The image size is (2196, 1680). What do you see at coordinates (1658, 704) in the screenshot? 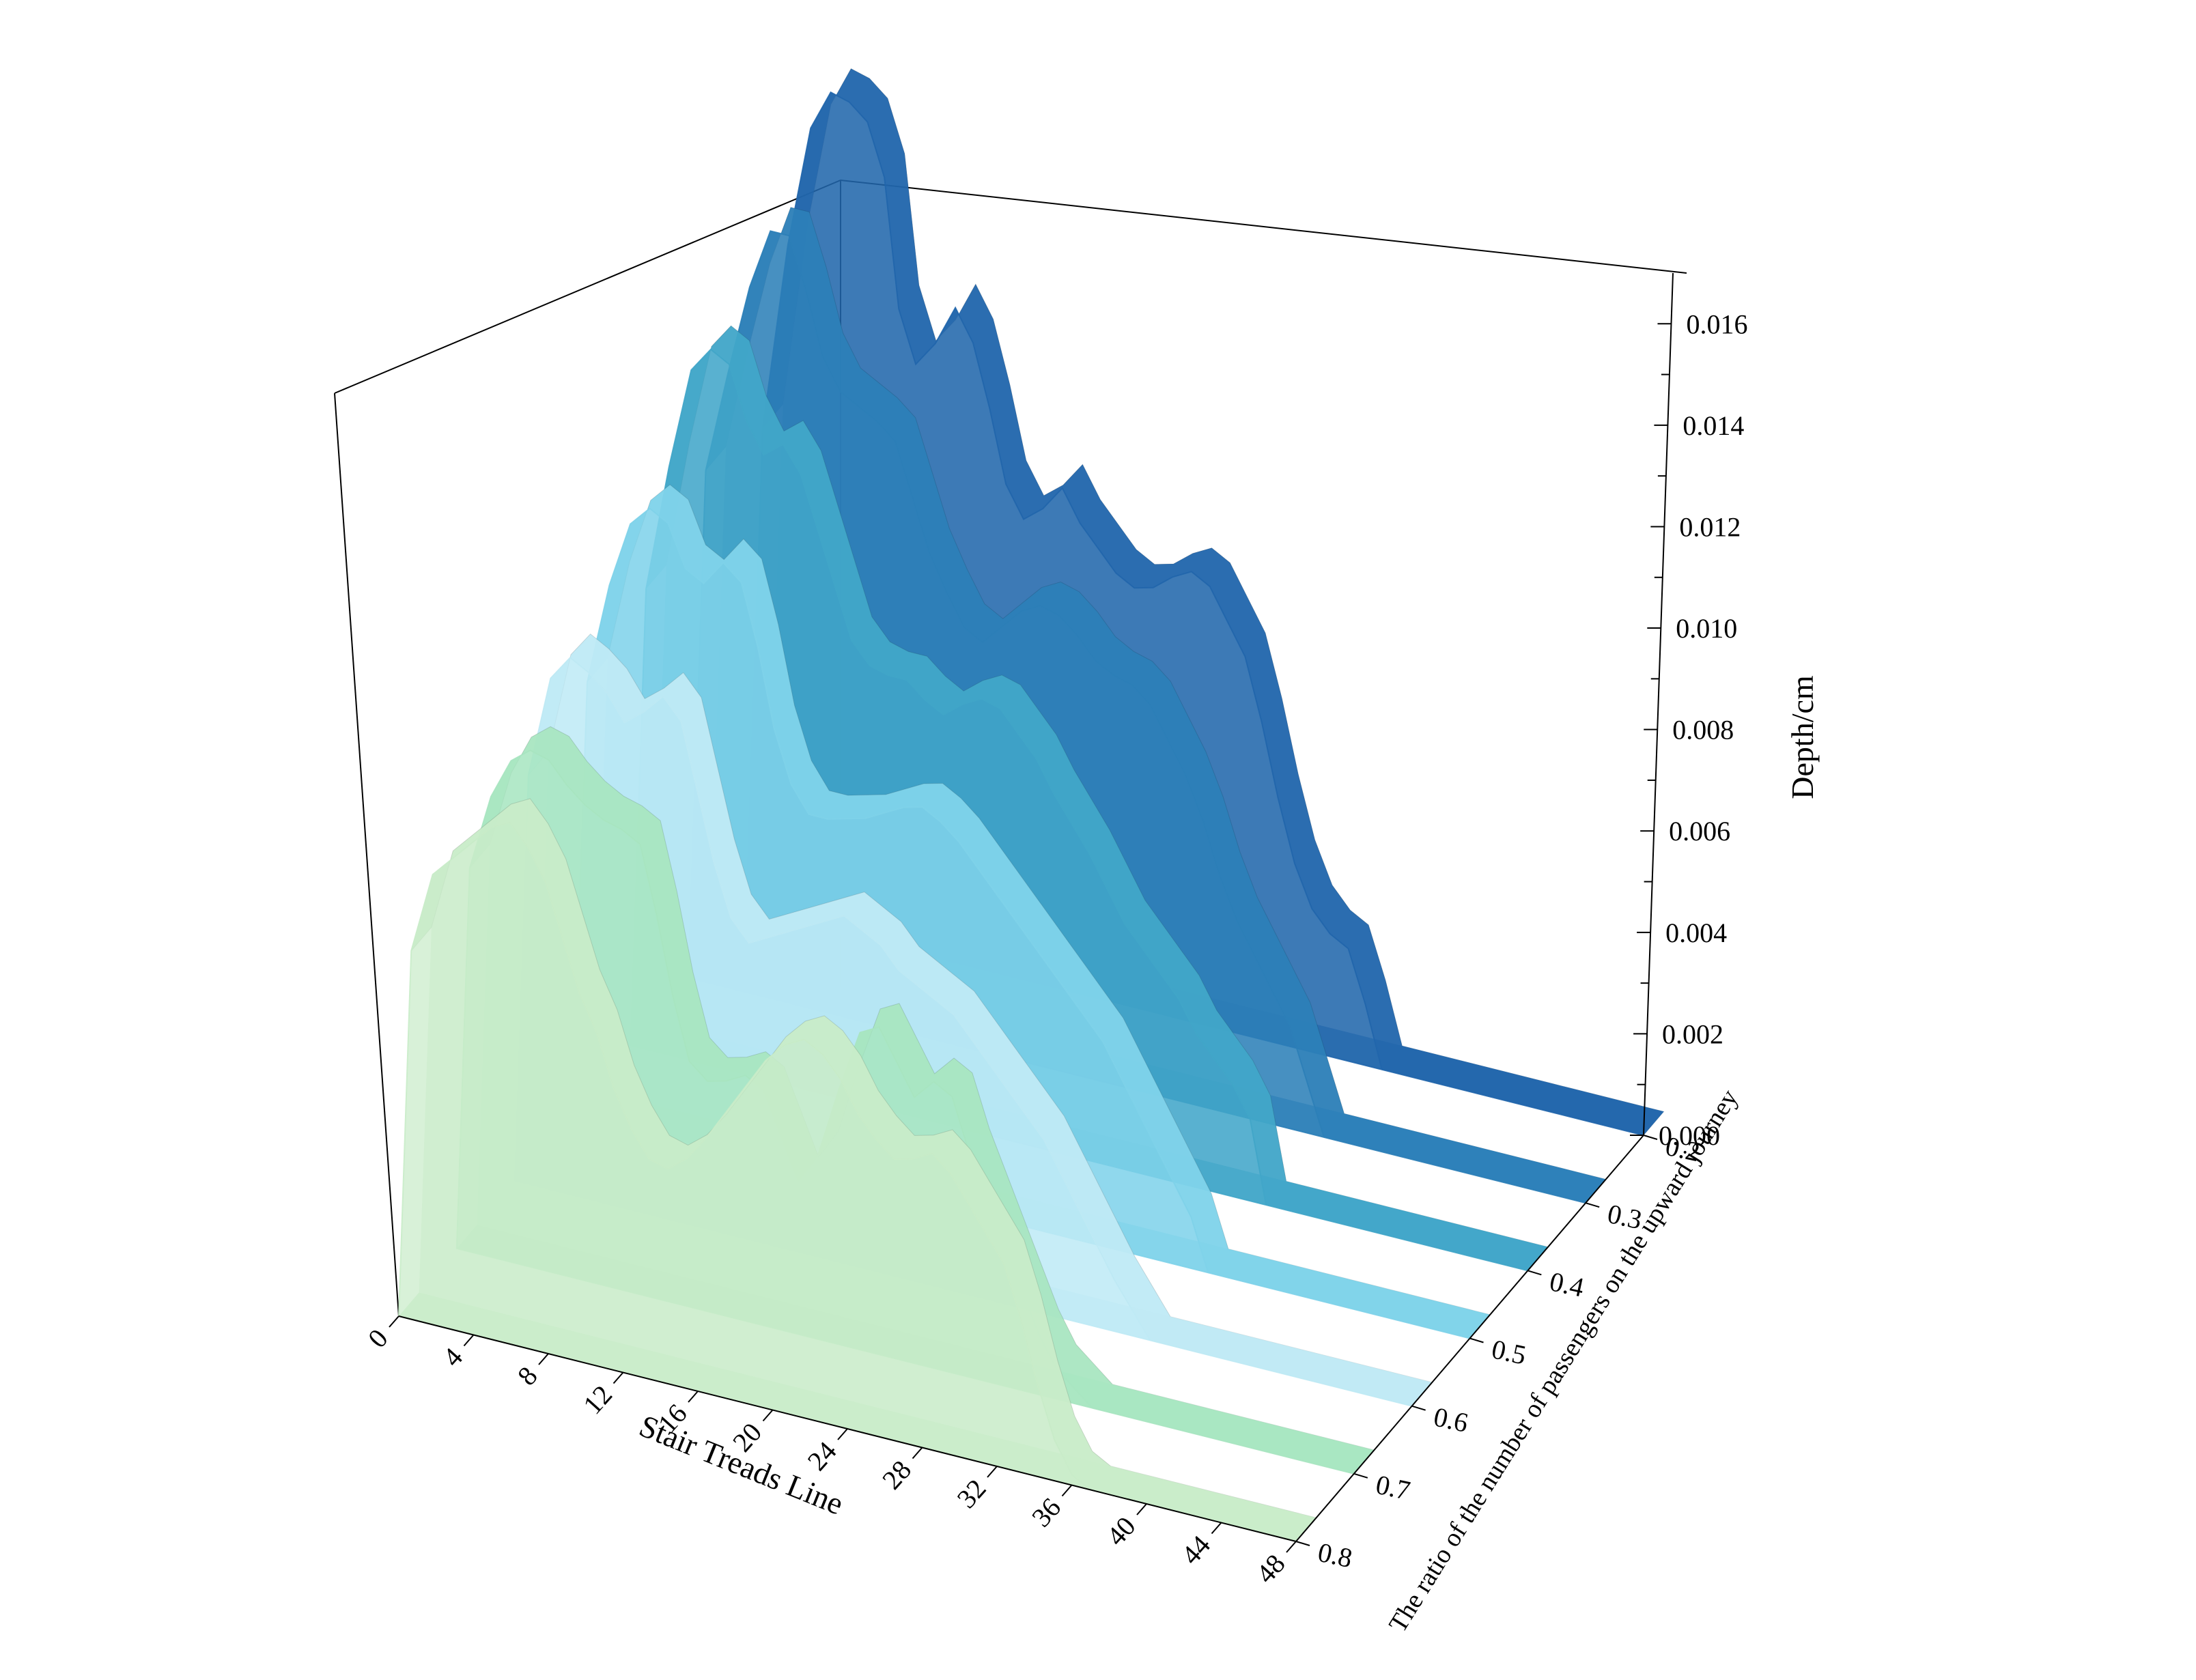
I see `z-axis-line` at bounding box center [1658, 704].